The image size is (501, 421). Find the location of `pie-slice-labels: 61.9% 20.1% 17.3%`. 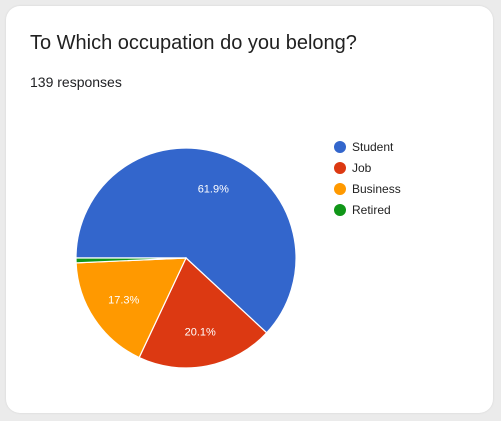

pie-slice-labels: 61.9% 20.1% 17.3% is located at coordinates (168, 260).